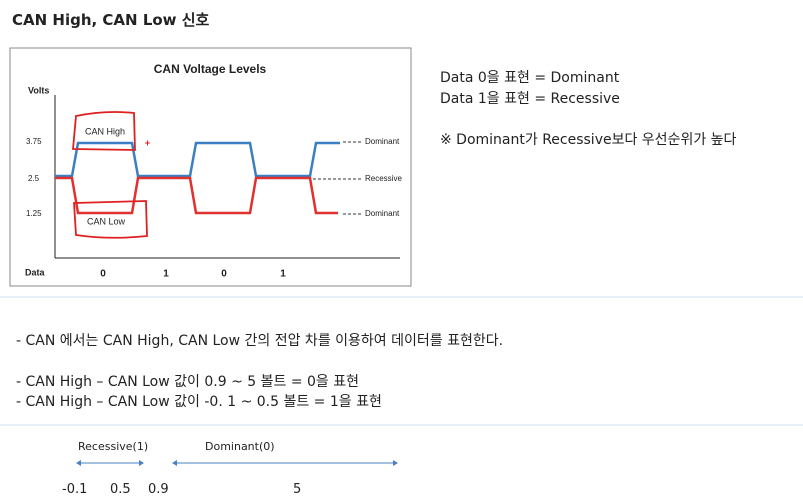 Image resolution: width=803 pixels, height=499 pixels. Describe the element at coordinates (147, 143) in the screenshot. I see `mark` at that location.